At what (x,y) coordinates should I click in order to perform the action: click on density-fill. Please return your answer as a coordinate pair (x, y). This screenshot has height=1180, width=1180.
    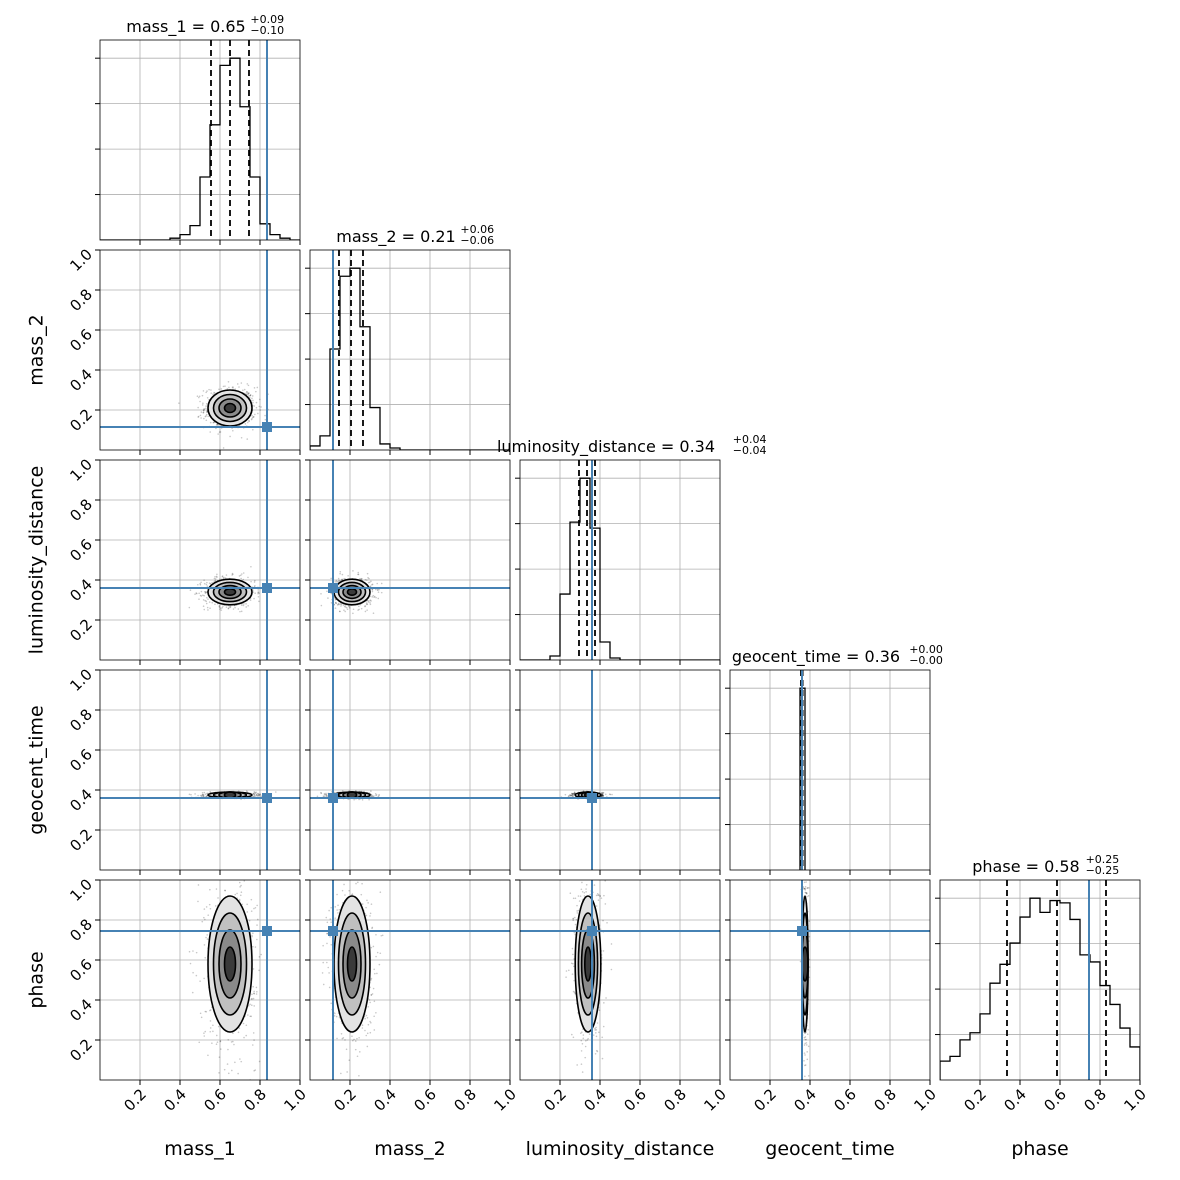
    Looking at the image, I should click on (230, 592).